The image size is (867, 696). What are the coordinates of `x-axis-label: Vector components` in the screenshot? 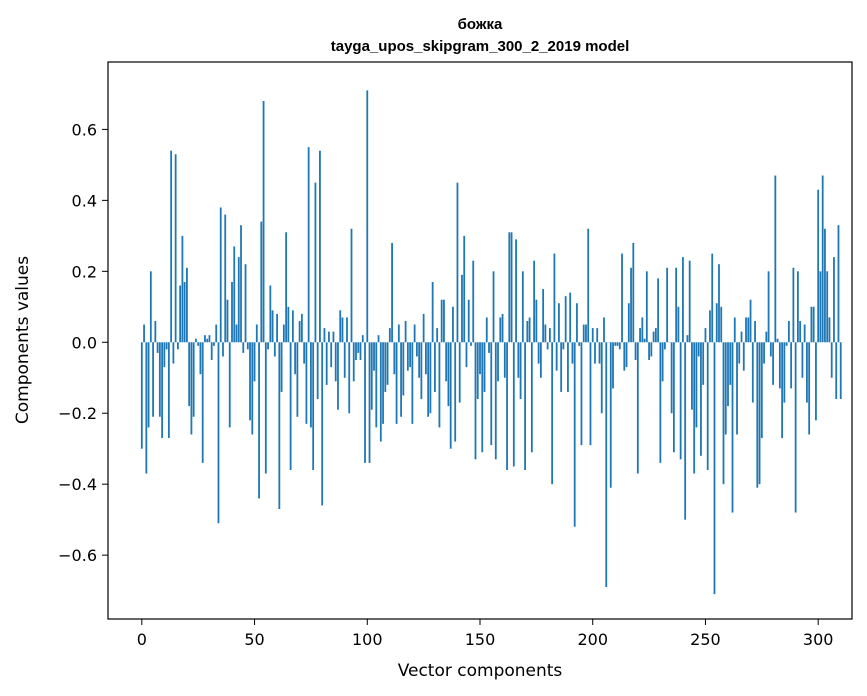 It's located at (480, 671).